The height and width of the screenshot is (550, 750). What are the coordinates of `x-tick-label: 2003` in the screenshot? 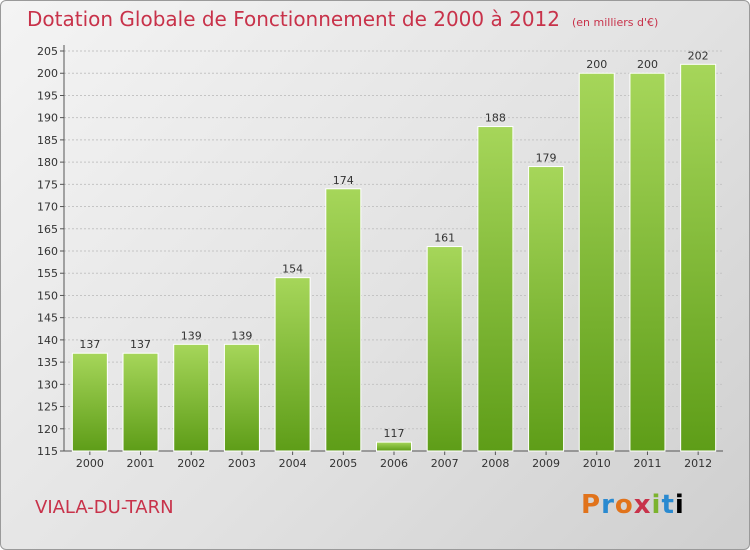 It's located at (242, 463).